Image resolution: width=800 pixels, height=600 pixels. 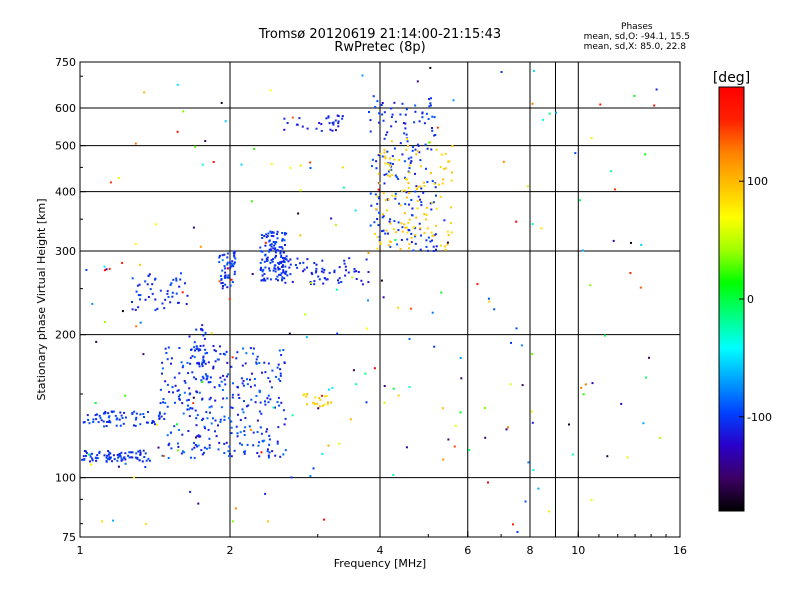 What do you see at coordinates (380, 550) in the screenshot?
I see `x-tick-label: 4` at bounding box center [380, 550].